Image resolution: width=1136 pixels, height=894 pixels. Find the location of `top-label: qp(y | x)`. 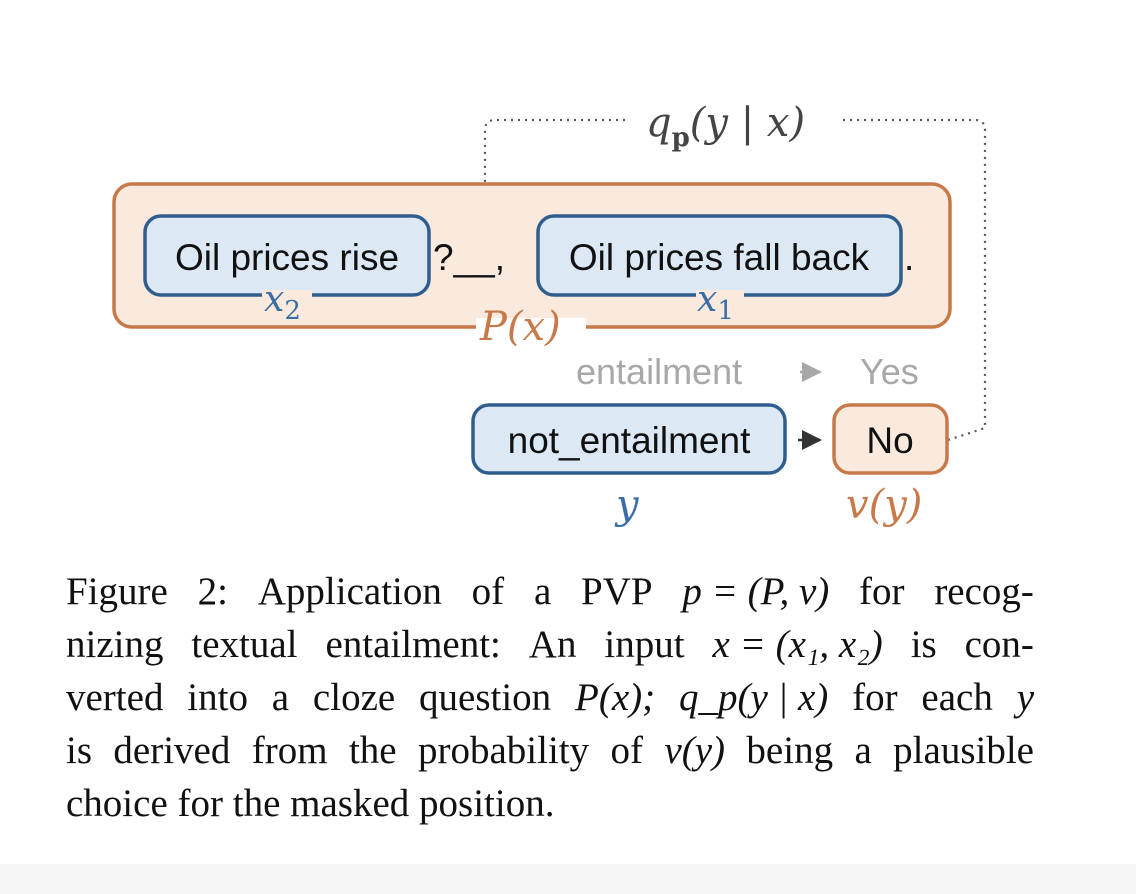

top-label: qp(y | x) is located at coordinates (725, 126).